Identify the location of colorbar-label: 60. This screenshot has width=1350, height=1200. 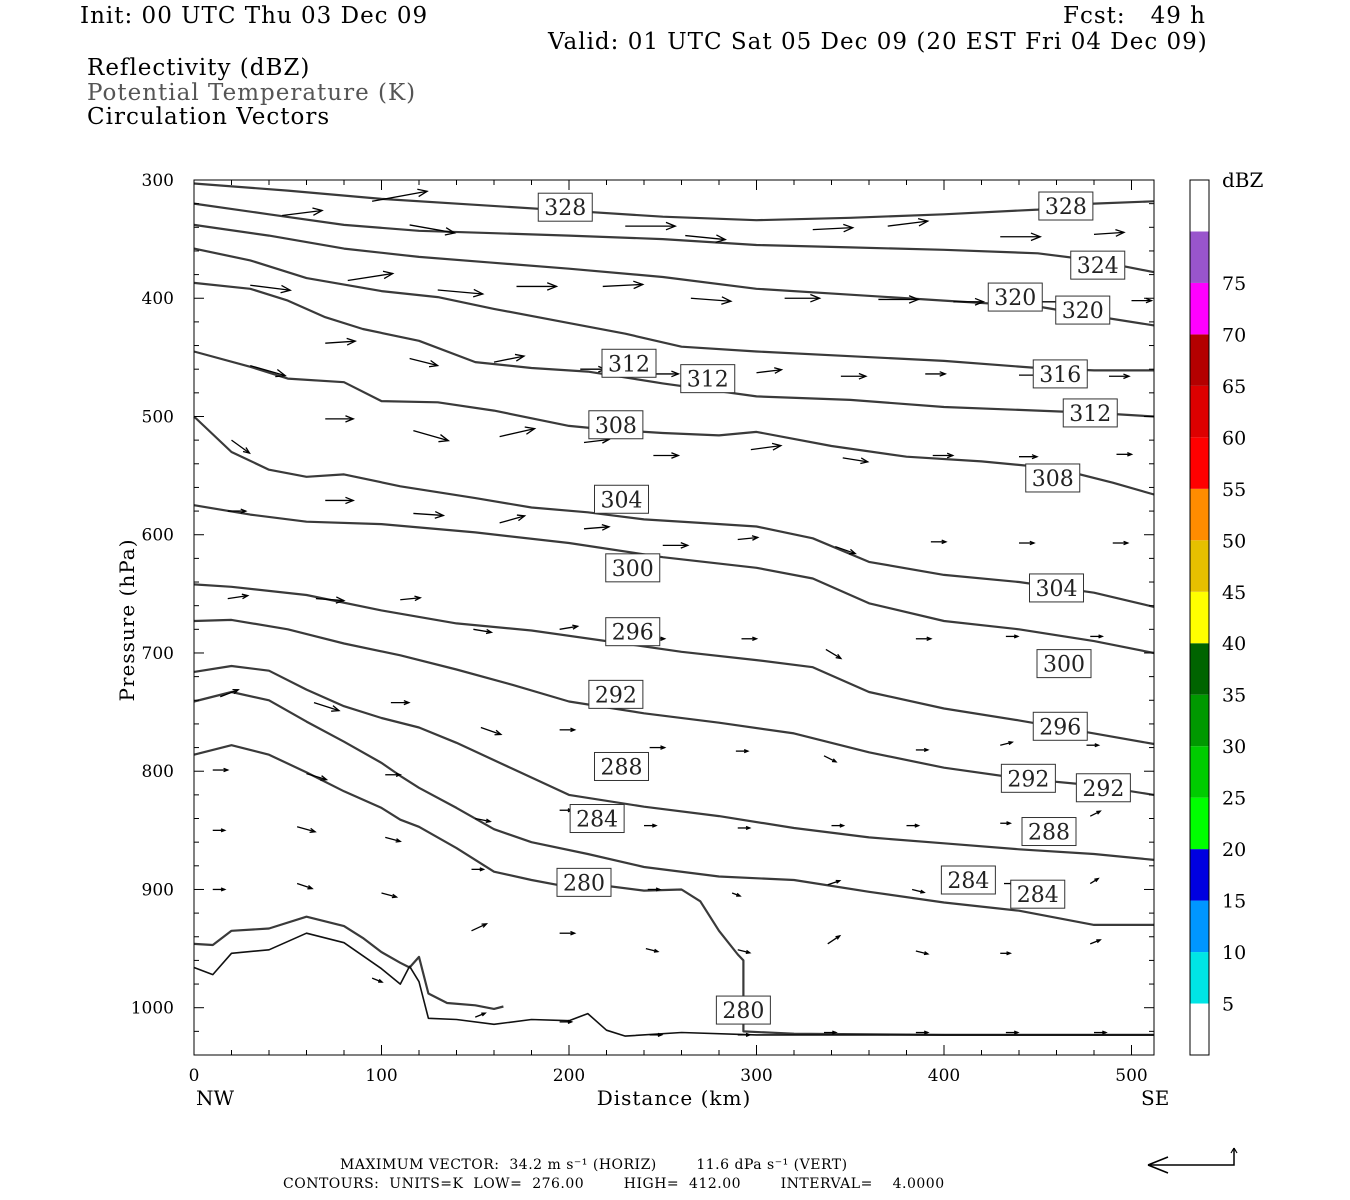
(1234, 438).